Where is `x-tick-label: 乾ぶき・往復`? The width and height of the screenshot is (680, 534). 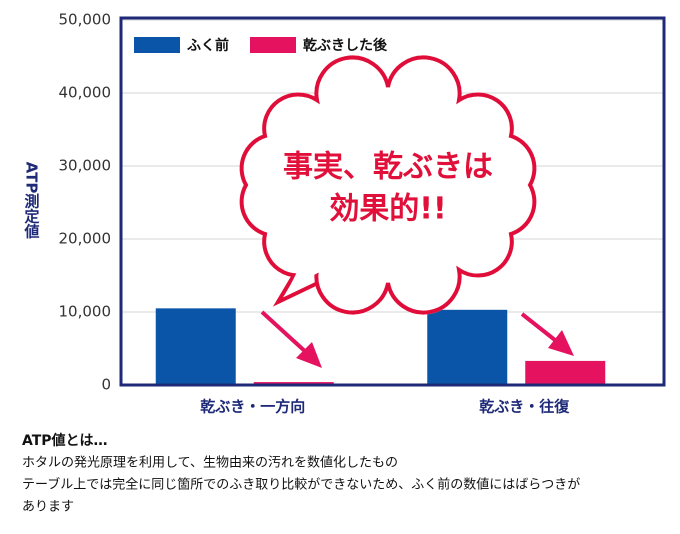 x-tick-label: 乾ぶき・往復 is located at coordinates (524, 407).